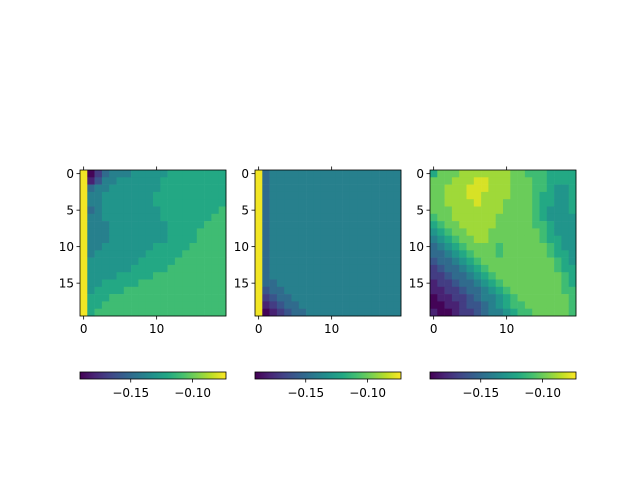 The width and height of the screenshot is (640, 480). I want to click on y-tick-label: 15, so click(416, 284).